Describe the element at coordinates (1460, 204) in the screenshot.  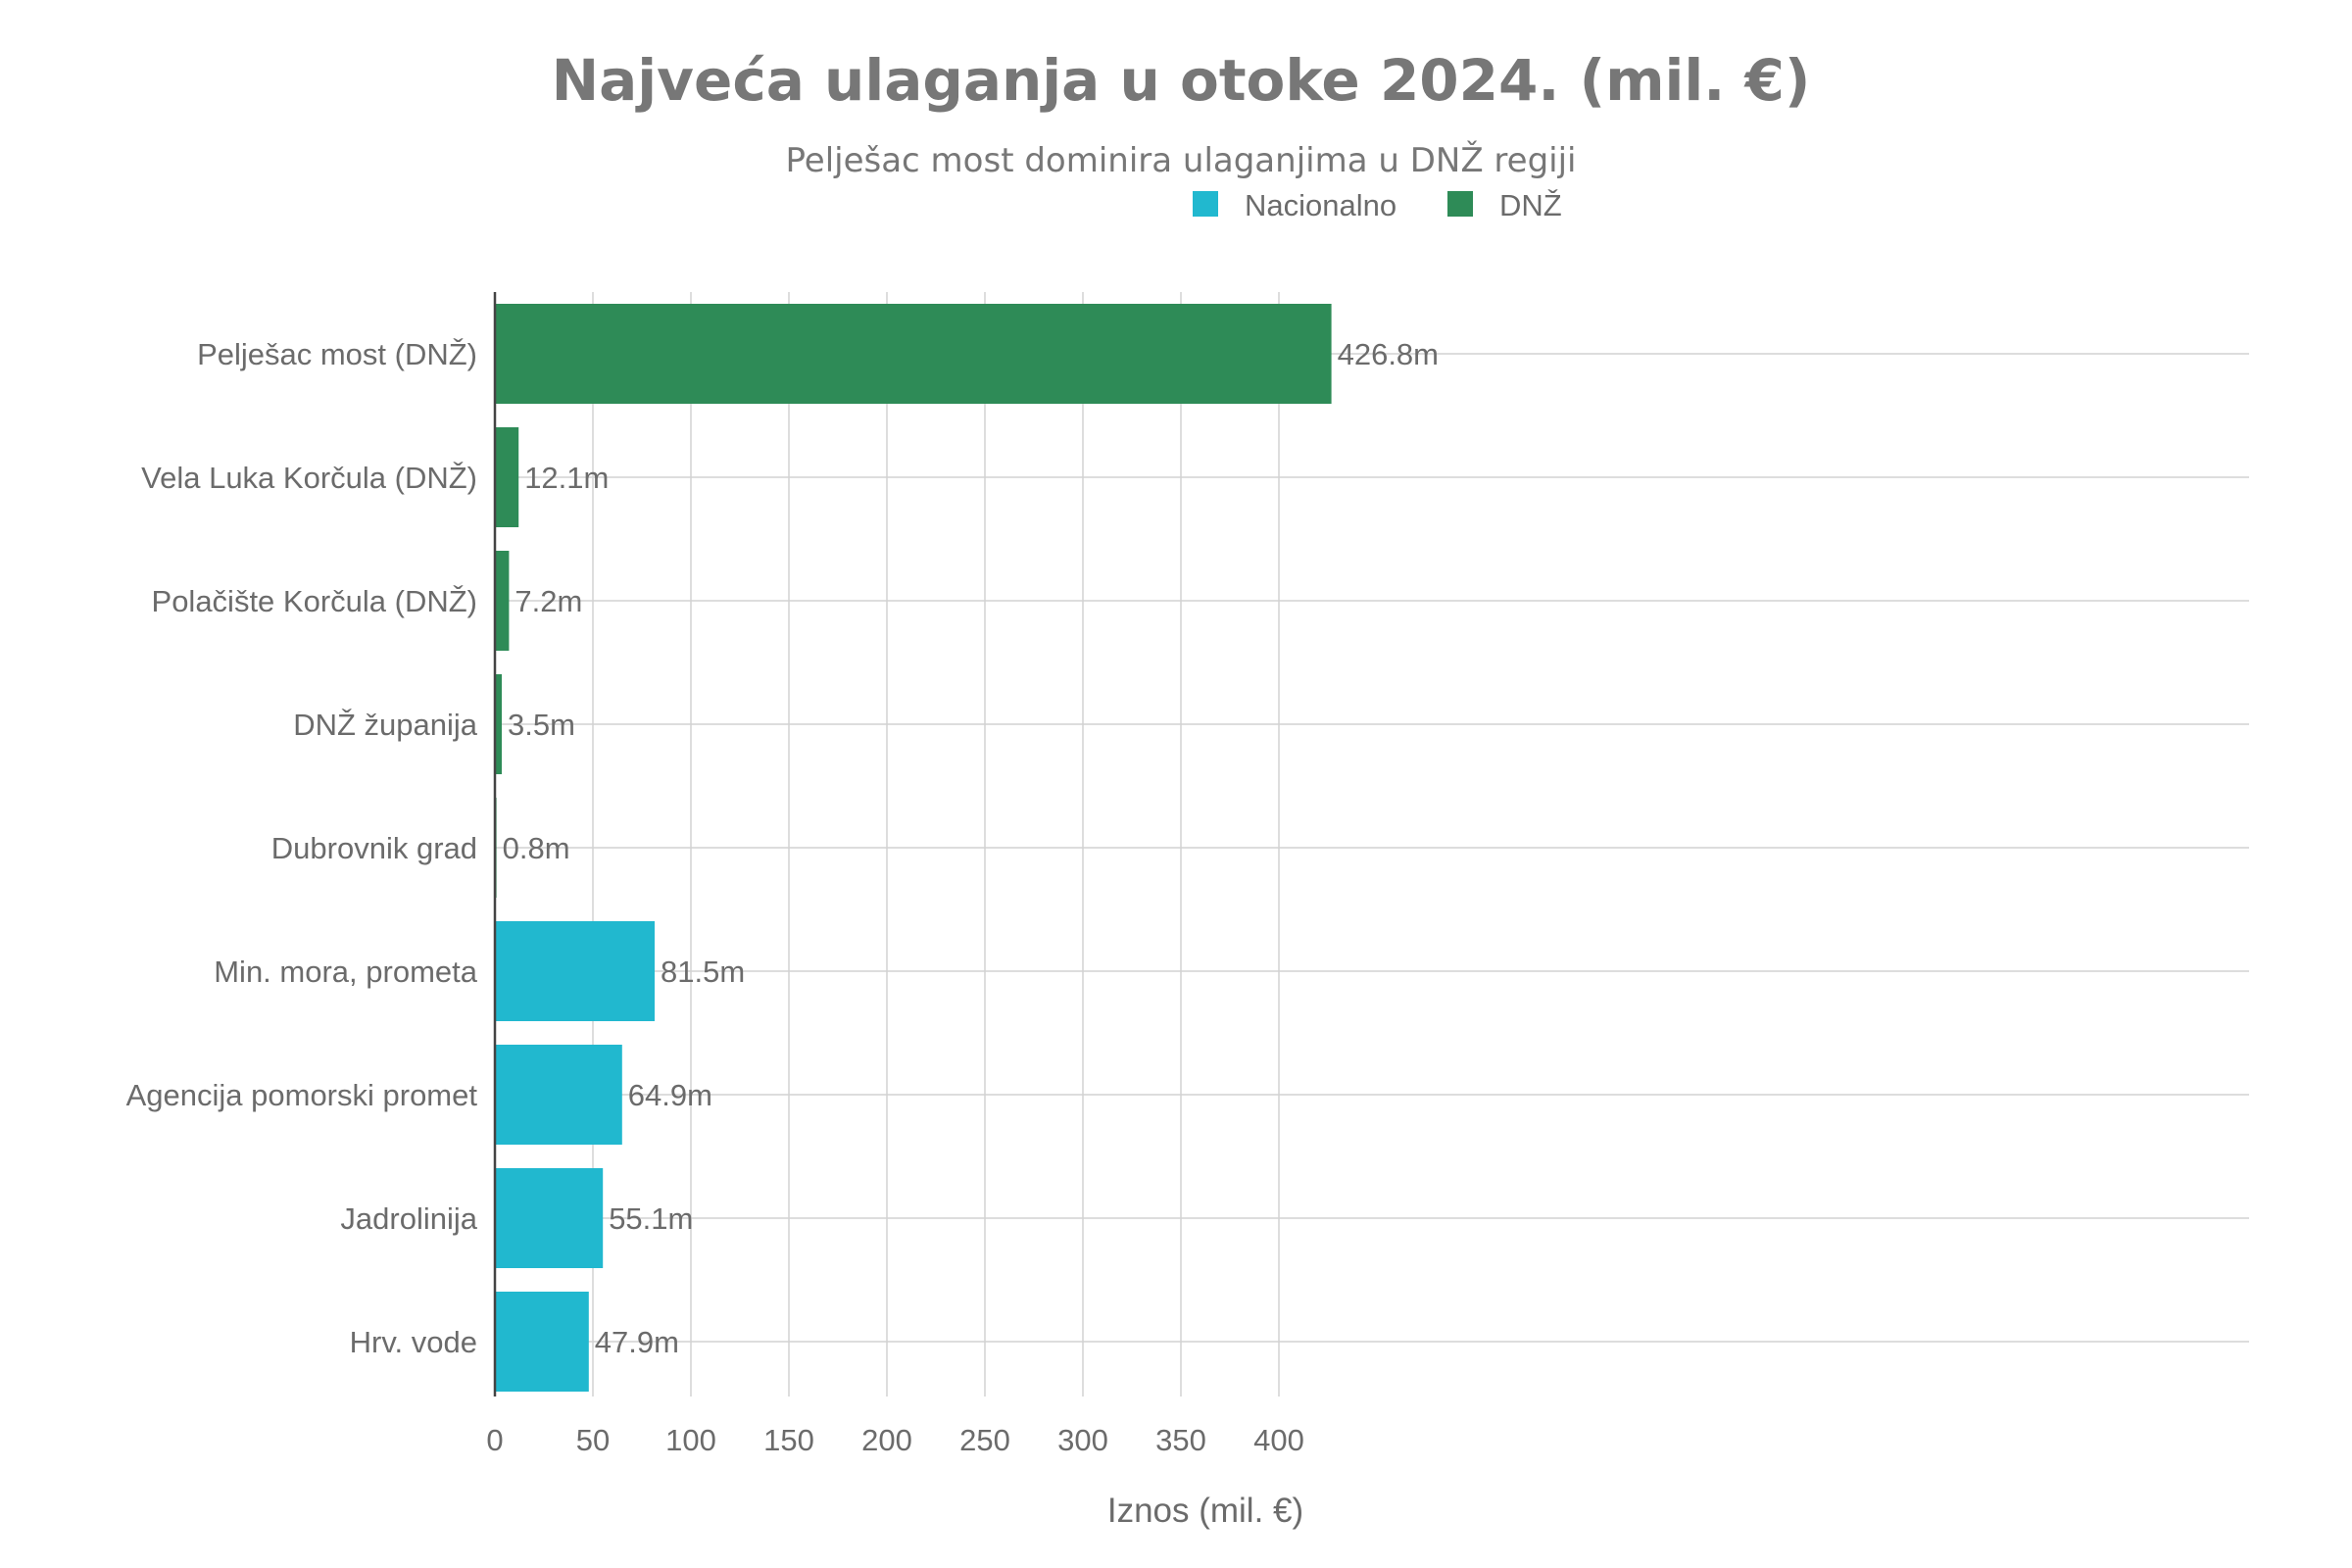
I see `legend-swatch-dnz` at that location.